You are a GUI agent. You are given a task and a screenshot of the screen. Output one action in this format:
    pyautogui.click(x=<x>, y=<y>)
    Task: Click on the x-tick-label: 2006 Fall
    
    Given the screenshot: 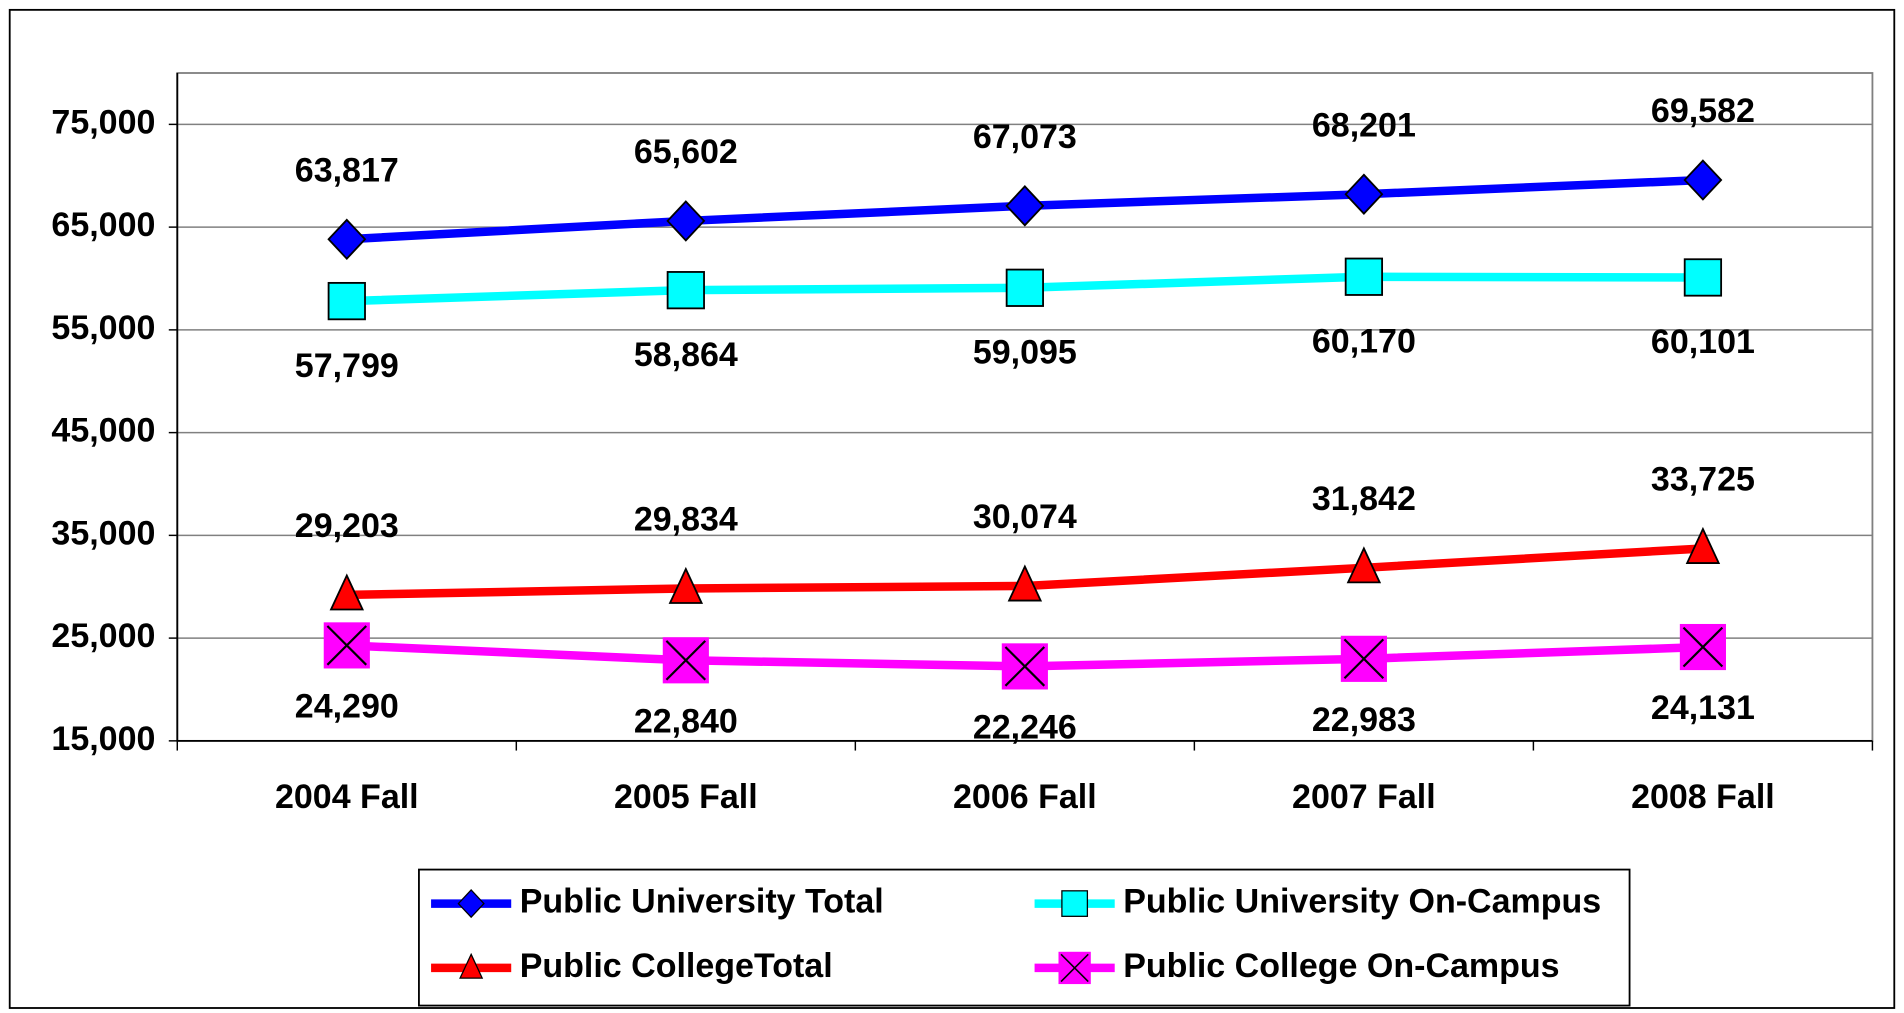 What is the action you would take?
    pyautogui.click(x=1025, y=797)
    